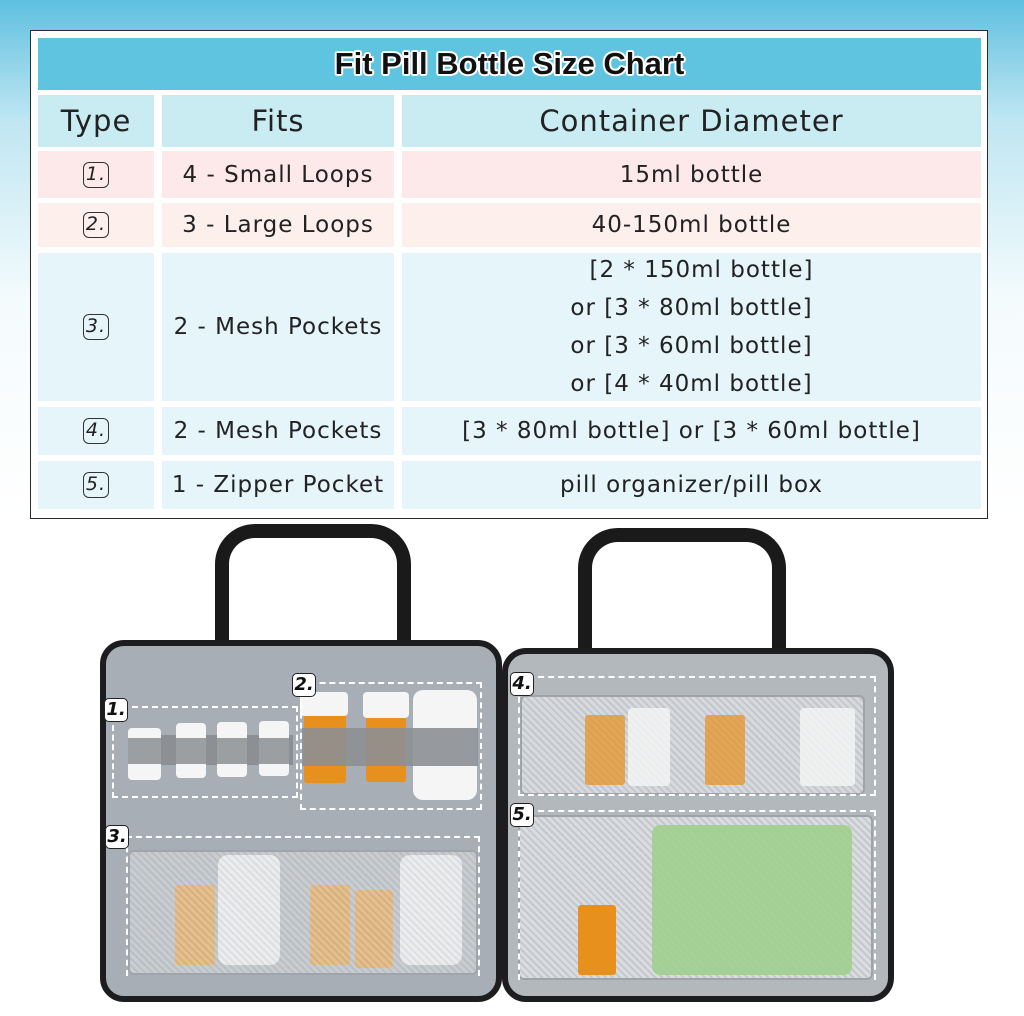 The height and width of the screenshot is (1016, 1024). What do you see at coordinates (691, 384) in the screenshot?
I see `diameter-line: or [4 * 40ml bottle]` at bounding box center [691, 384].